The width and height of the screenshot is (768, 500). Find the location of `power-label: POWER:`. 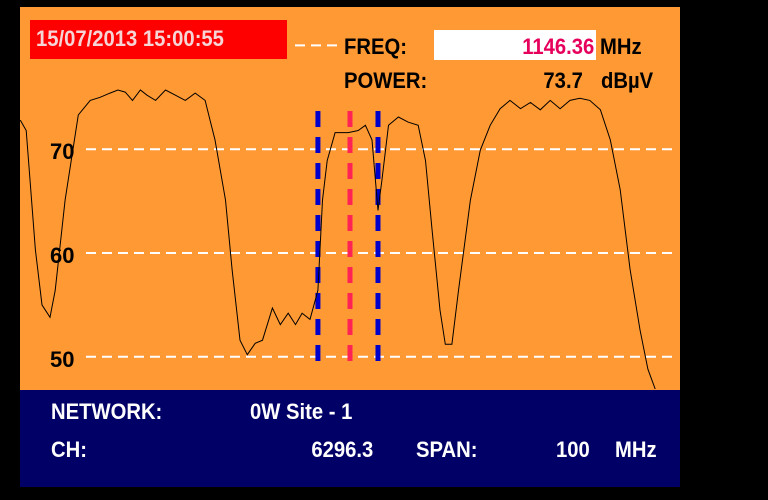

power-label: POWER: is located at coordinates (386, 80).